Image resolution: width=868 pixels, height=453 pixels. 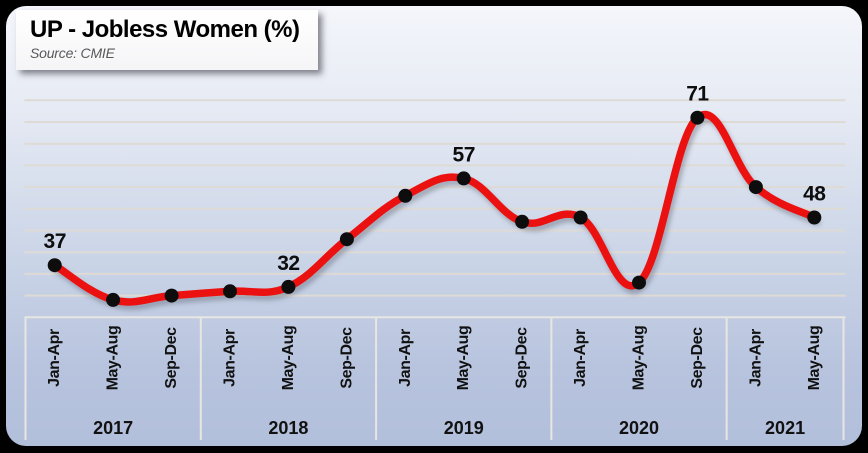 What do you see at coordinates (464, 428) in the screenshot?
I see `x-axis-year-label: 2019` at bounding box center [464, 428].